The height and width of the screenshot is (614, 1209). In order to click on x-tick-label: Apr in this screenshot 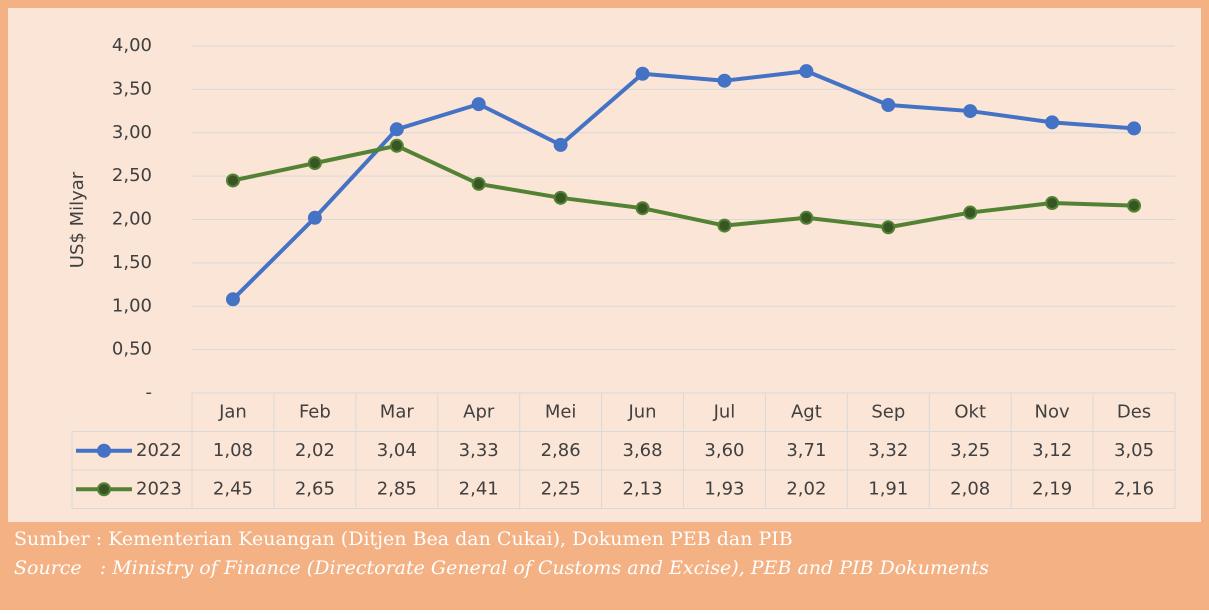, I will do `click(479, 411)`.